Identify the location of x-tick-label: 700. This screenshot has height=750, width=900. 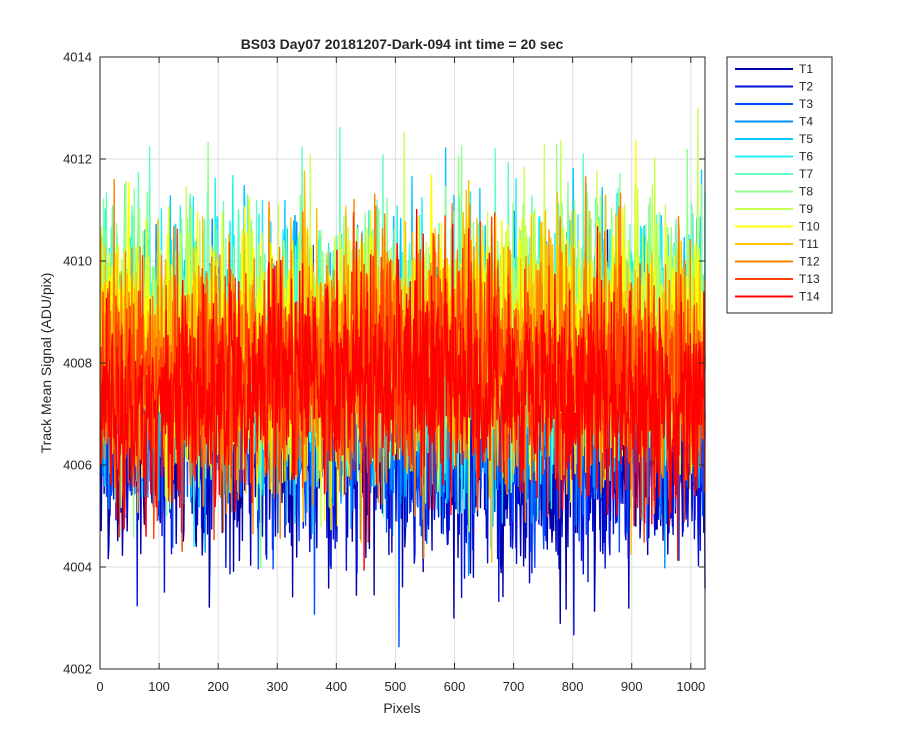
(514, 686).